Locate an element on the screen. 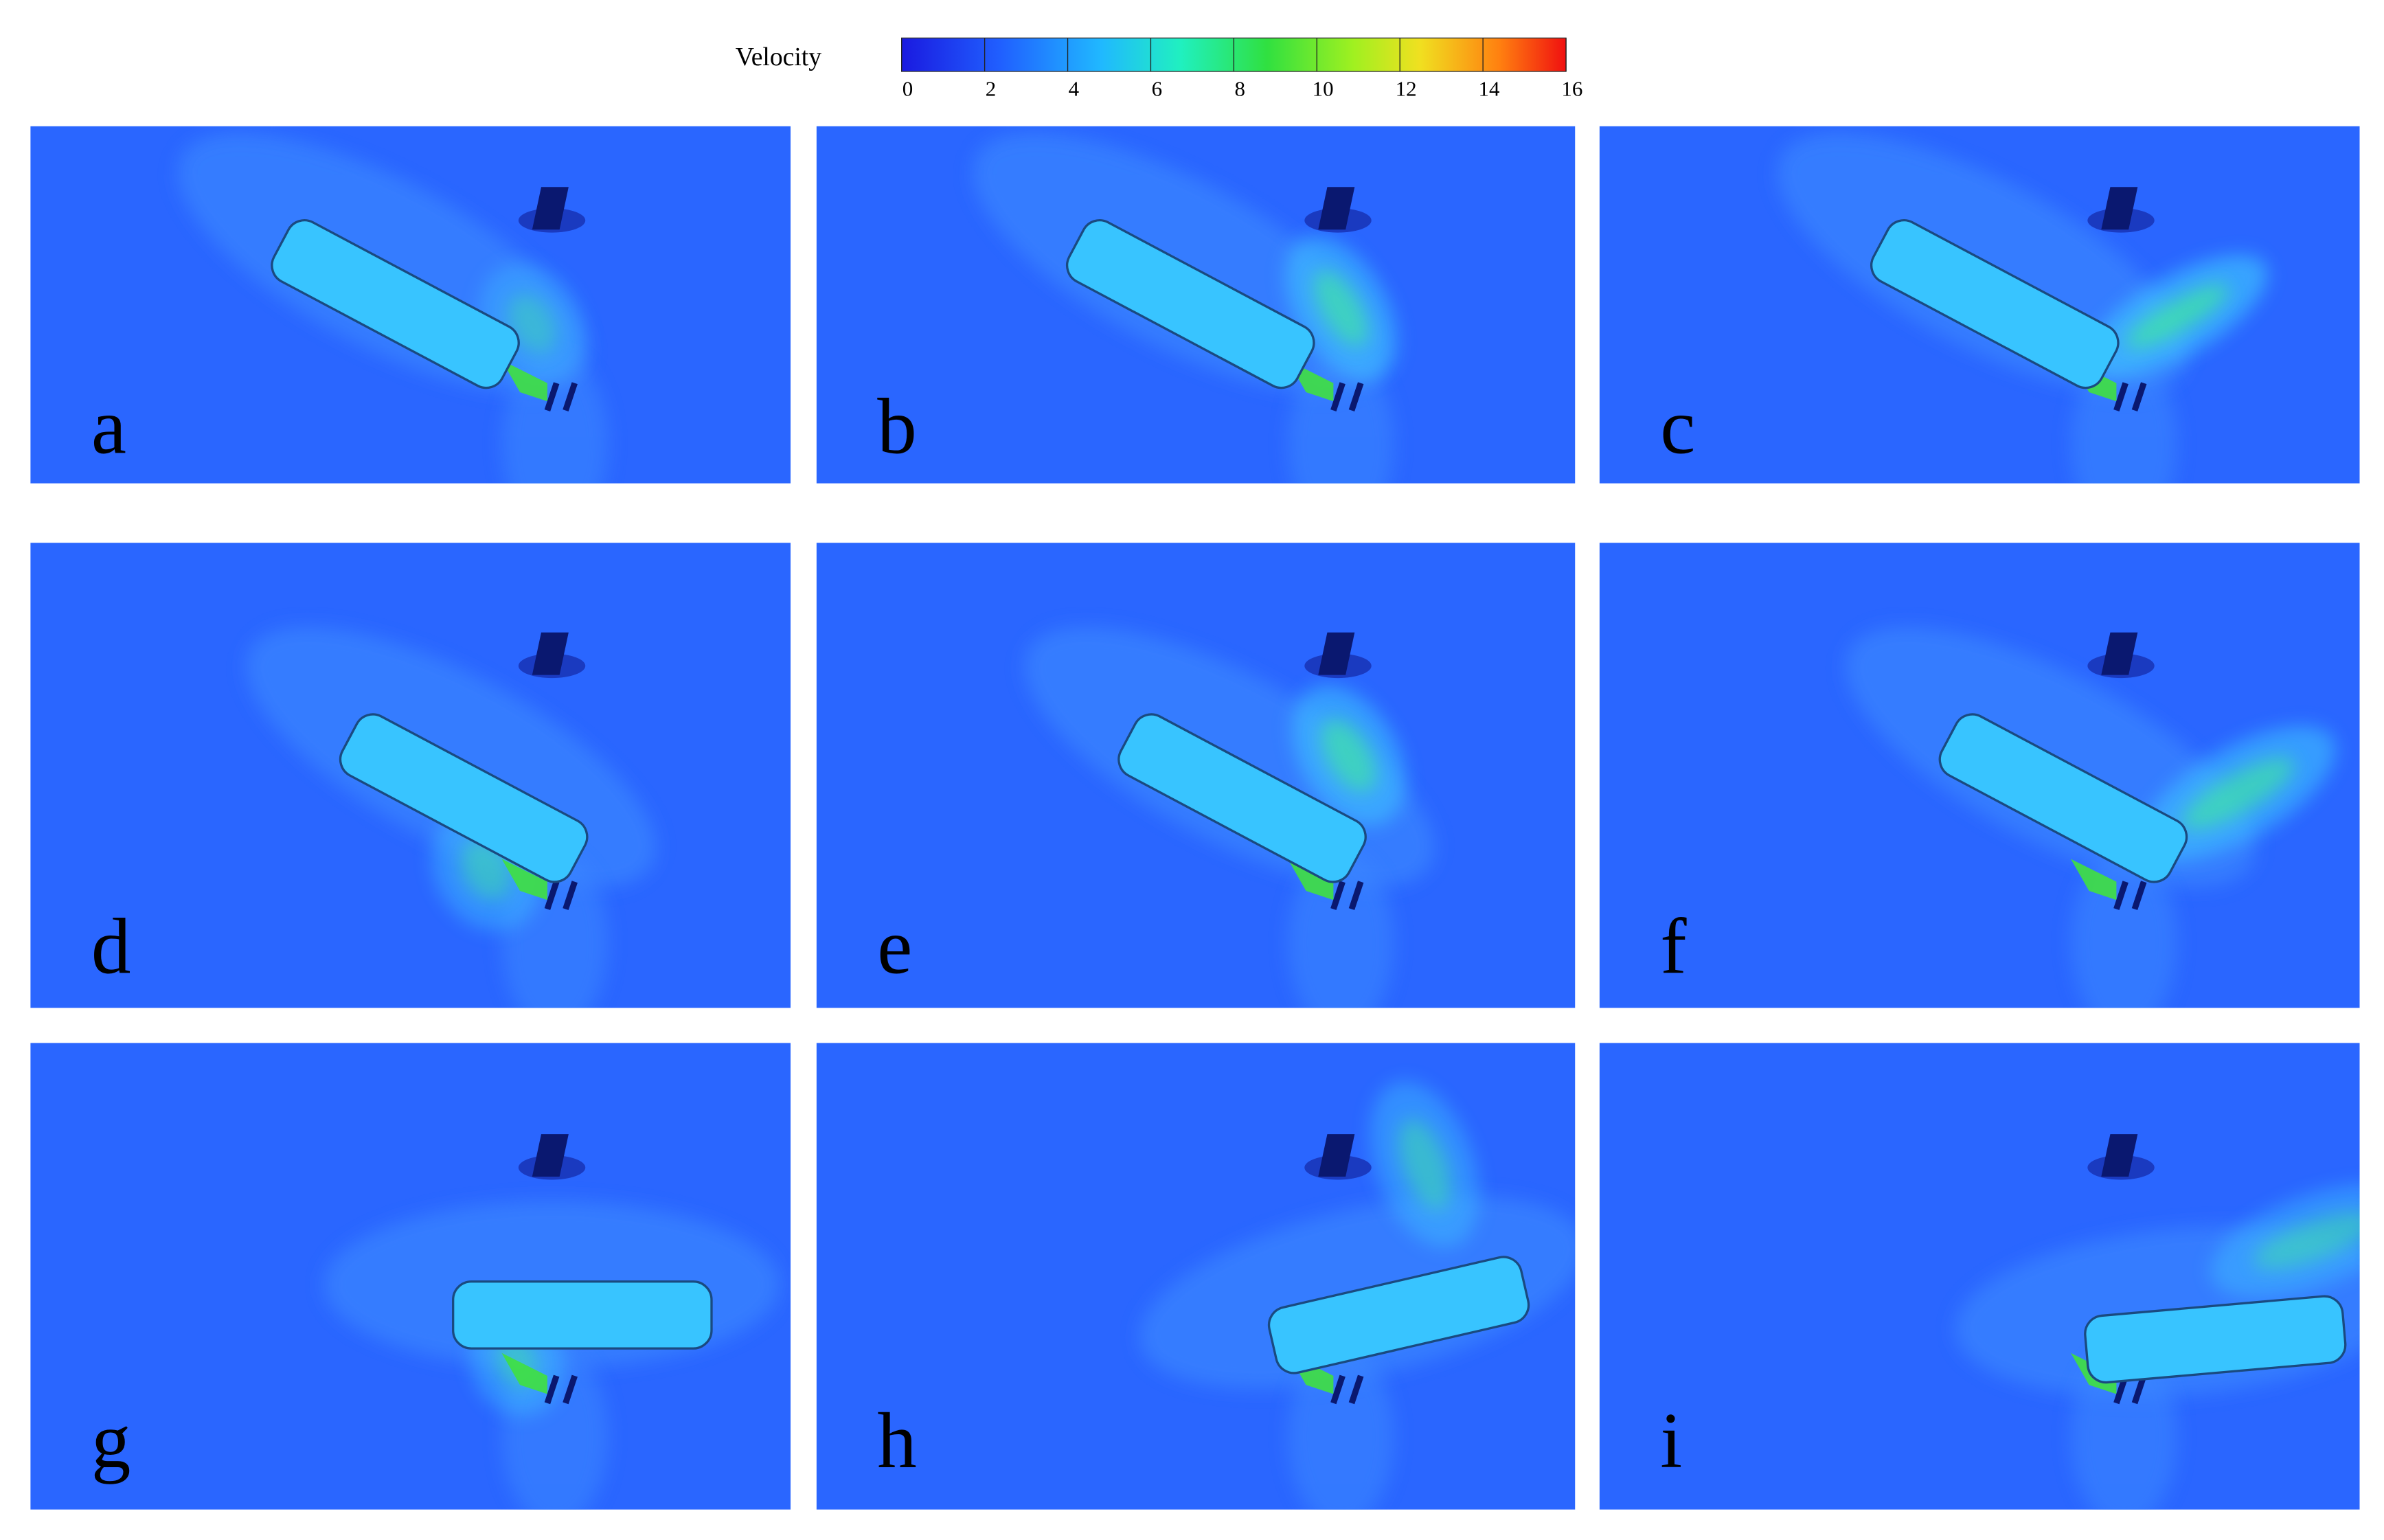 Image resolution: width=2384 pixels, height=1540 pixels. panel-label: c is located at coordinates (1677, 427).